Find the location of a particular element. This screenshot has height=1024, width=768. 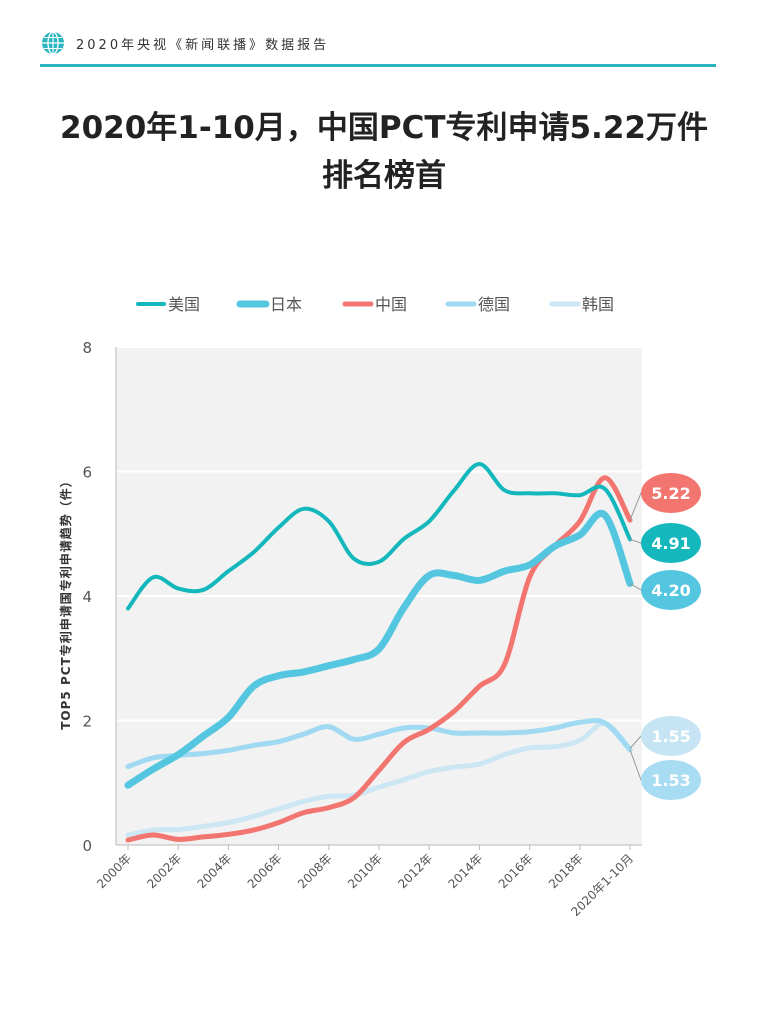

data-label: 4.91 is located at coordinates (670, 543).